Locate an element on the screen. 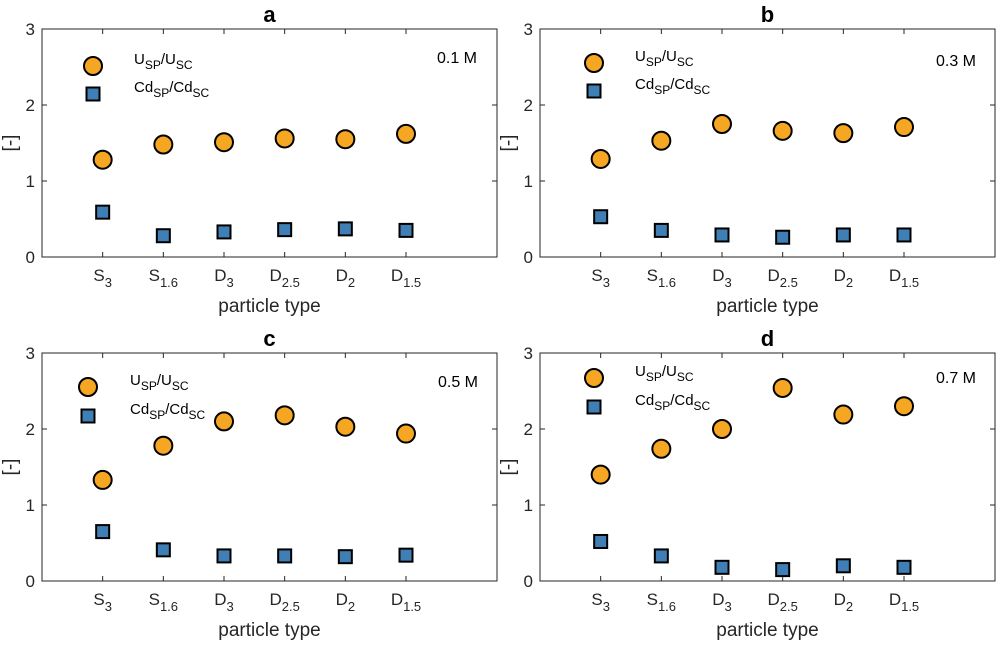 Image resolution: width=1000 pixels, height=650 pixels. concentration-label: 0.7 M is located at coordinates (956, 378).